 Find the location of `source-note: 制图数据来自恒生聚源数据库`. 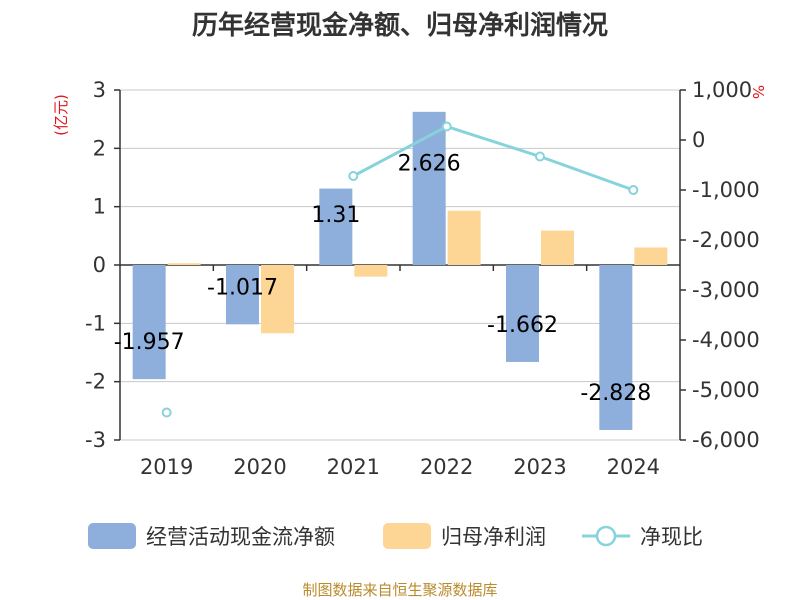

source-note: 制图数据来自恒生聚源数据库 is located at coordinates (399, 590).